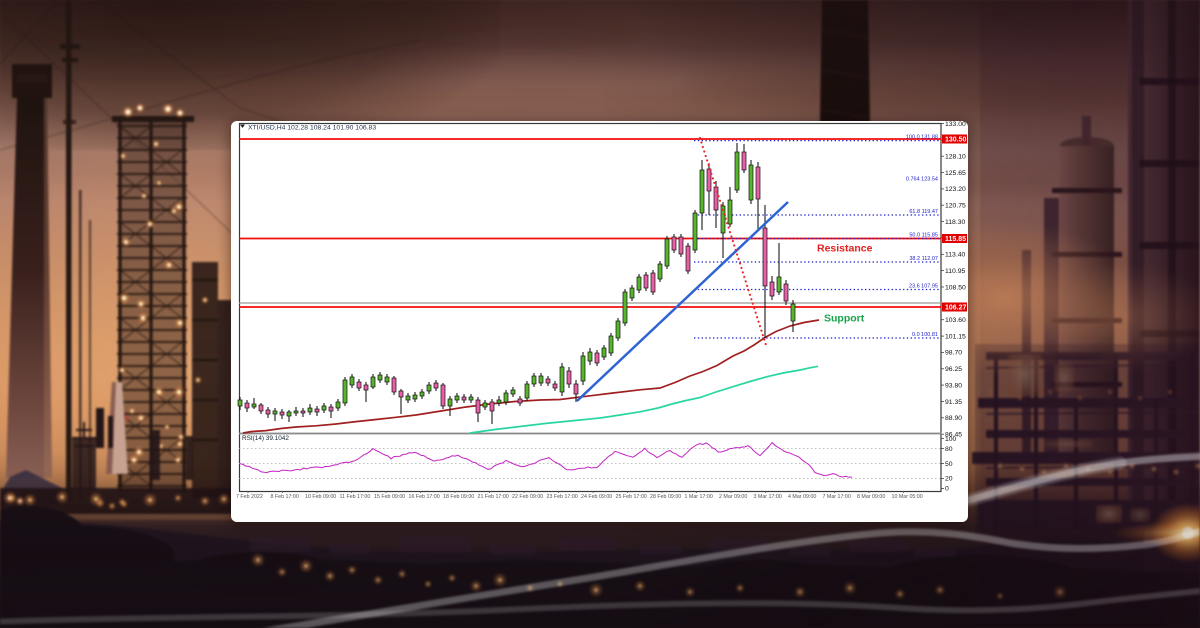 This screenshot has width=1200, height=628. What do you see at coordinates (631, 497) in the screenshot?
I see `svg-text: 25 Feb 17:00` at bounding box center [631, 497].